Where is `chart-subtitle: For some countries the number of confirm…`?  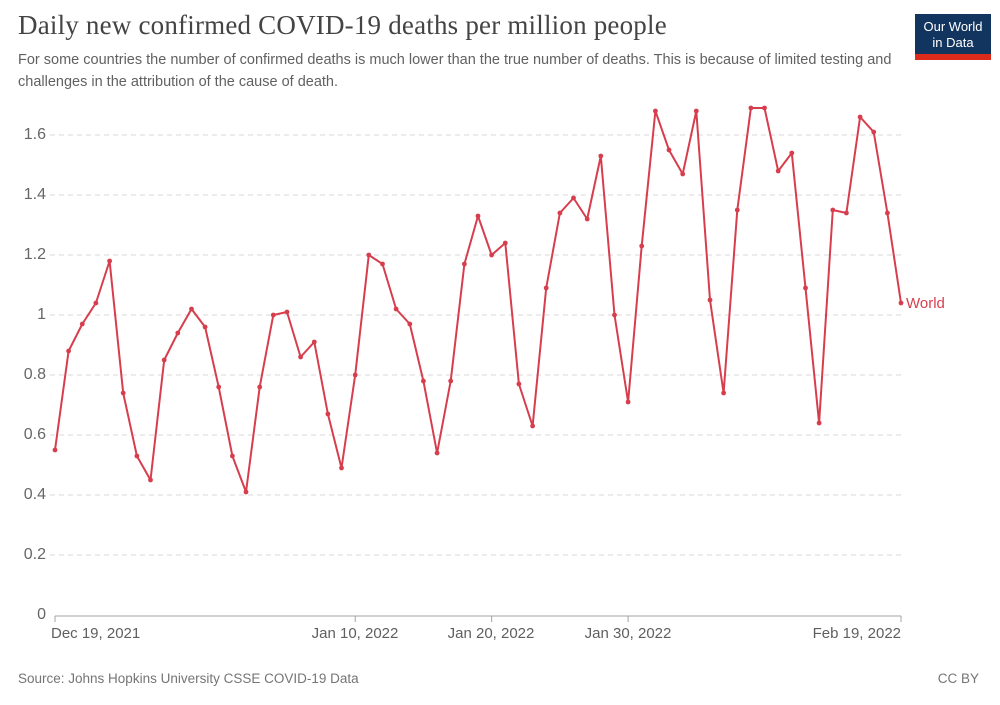 chart-subtitle: For some countries the number of confirm… is located at coordinates (455, 71).